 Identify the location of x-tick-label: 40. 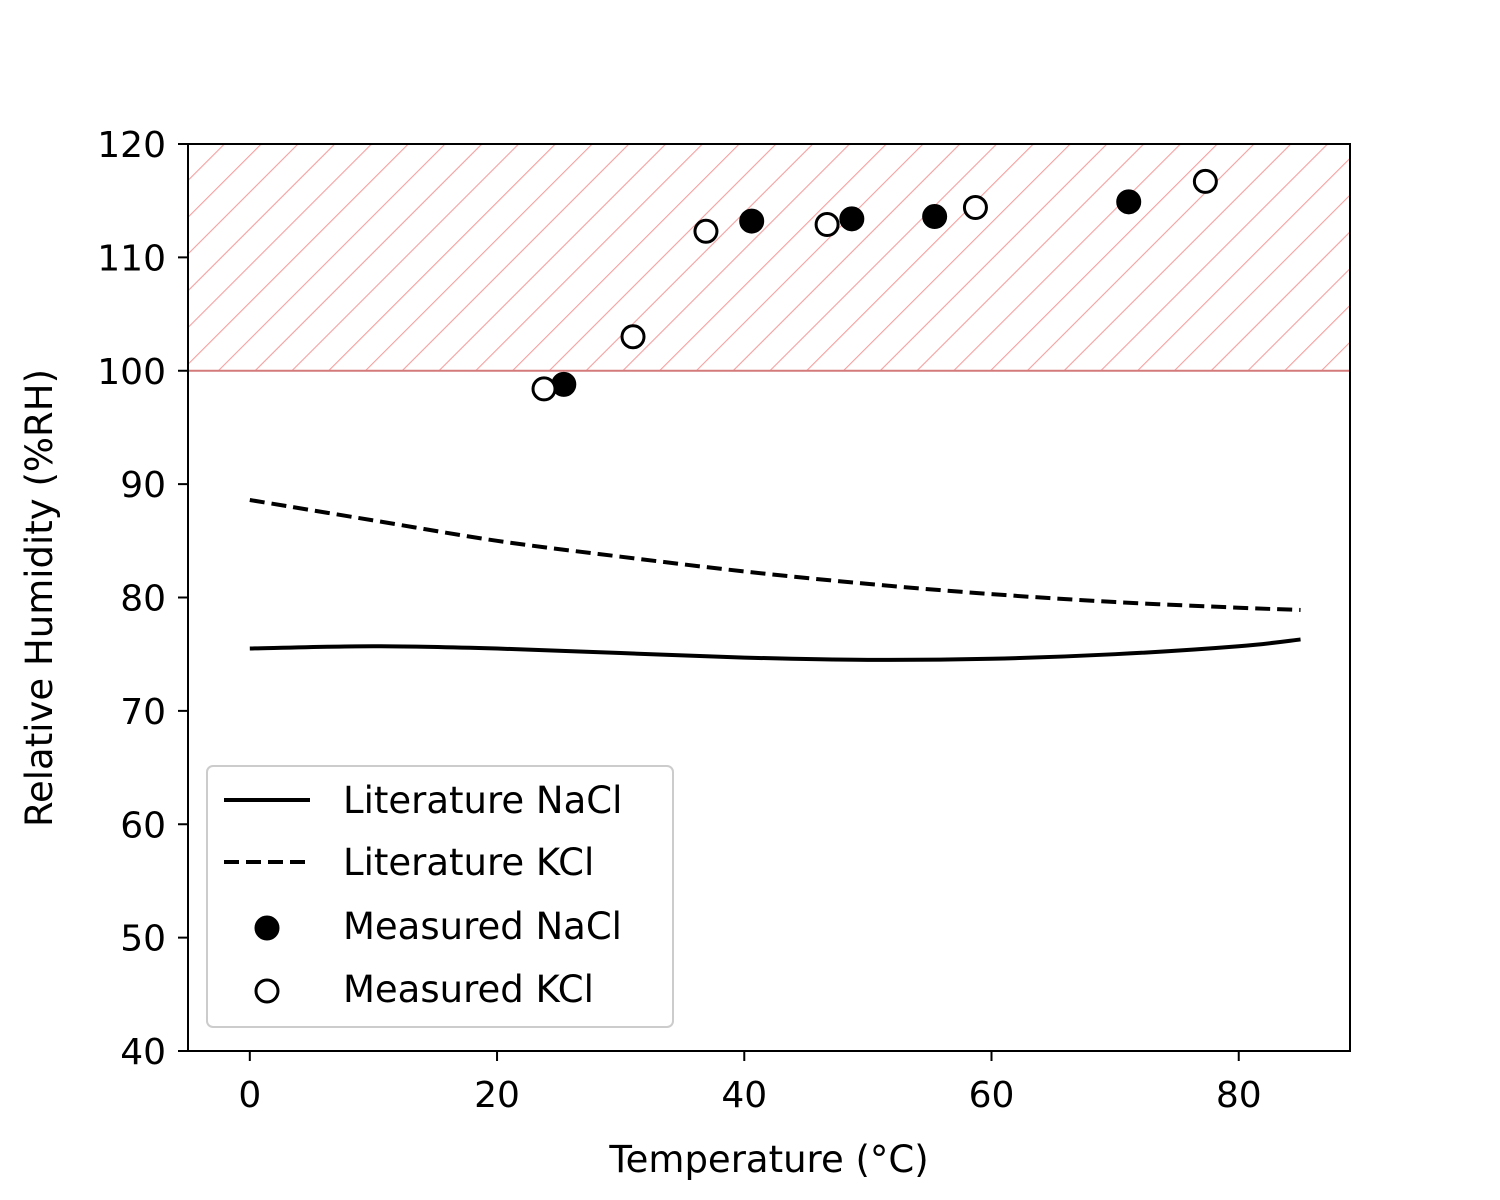
(744, 1095).